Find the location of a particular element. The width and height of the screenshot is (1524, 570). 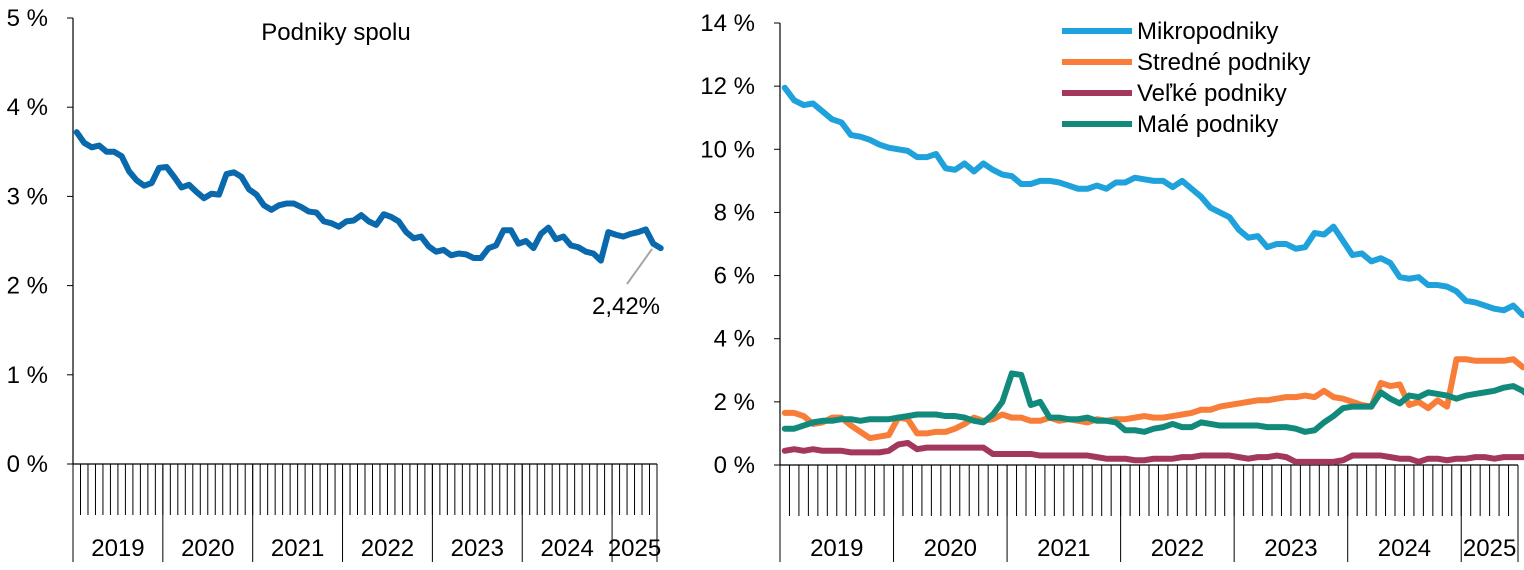

annotation-leader-line is located at coordinates (639, 266).